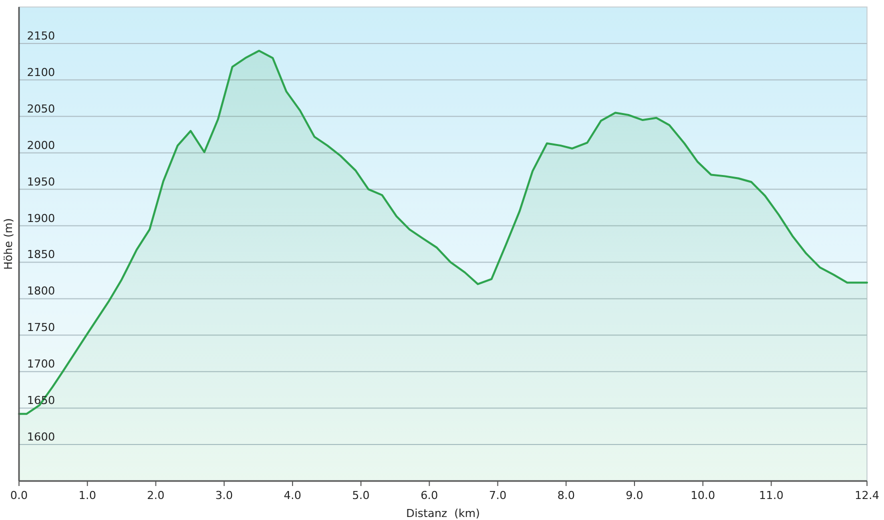 Image resolution: width=884 pixels, height=520 pixels. I want to click on x-tick-label: 8.0, so click(566, 495).